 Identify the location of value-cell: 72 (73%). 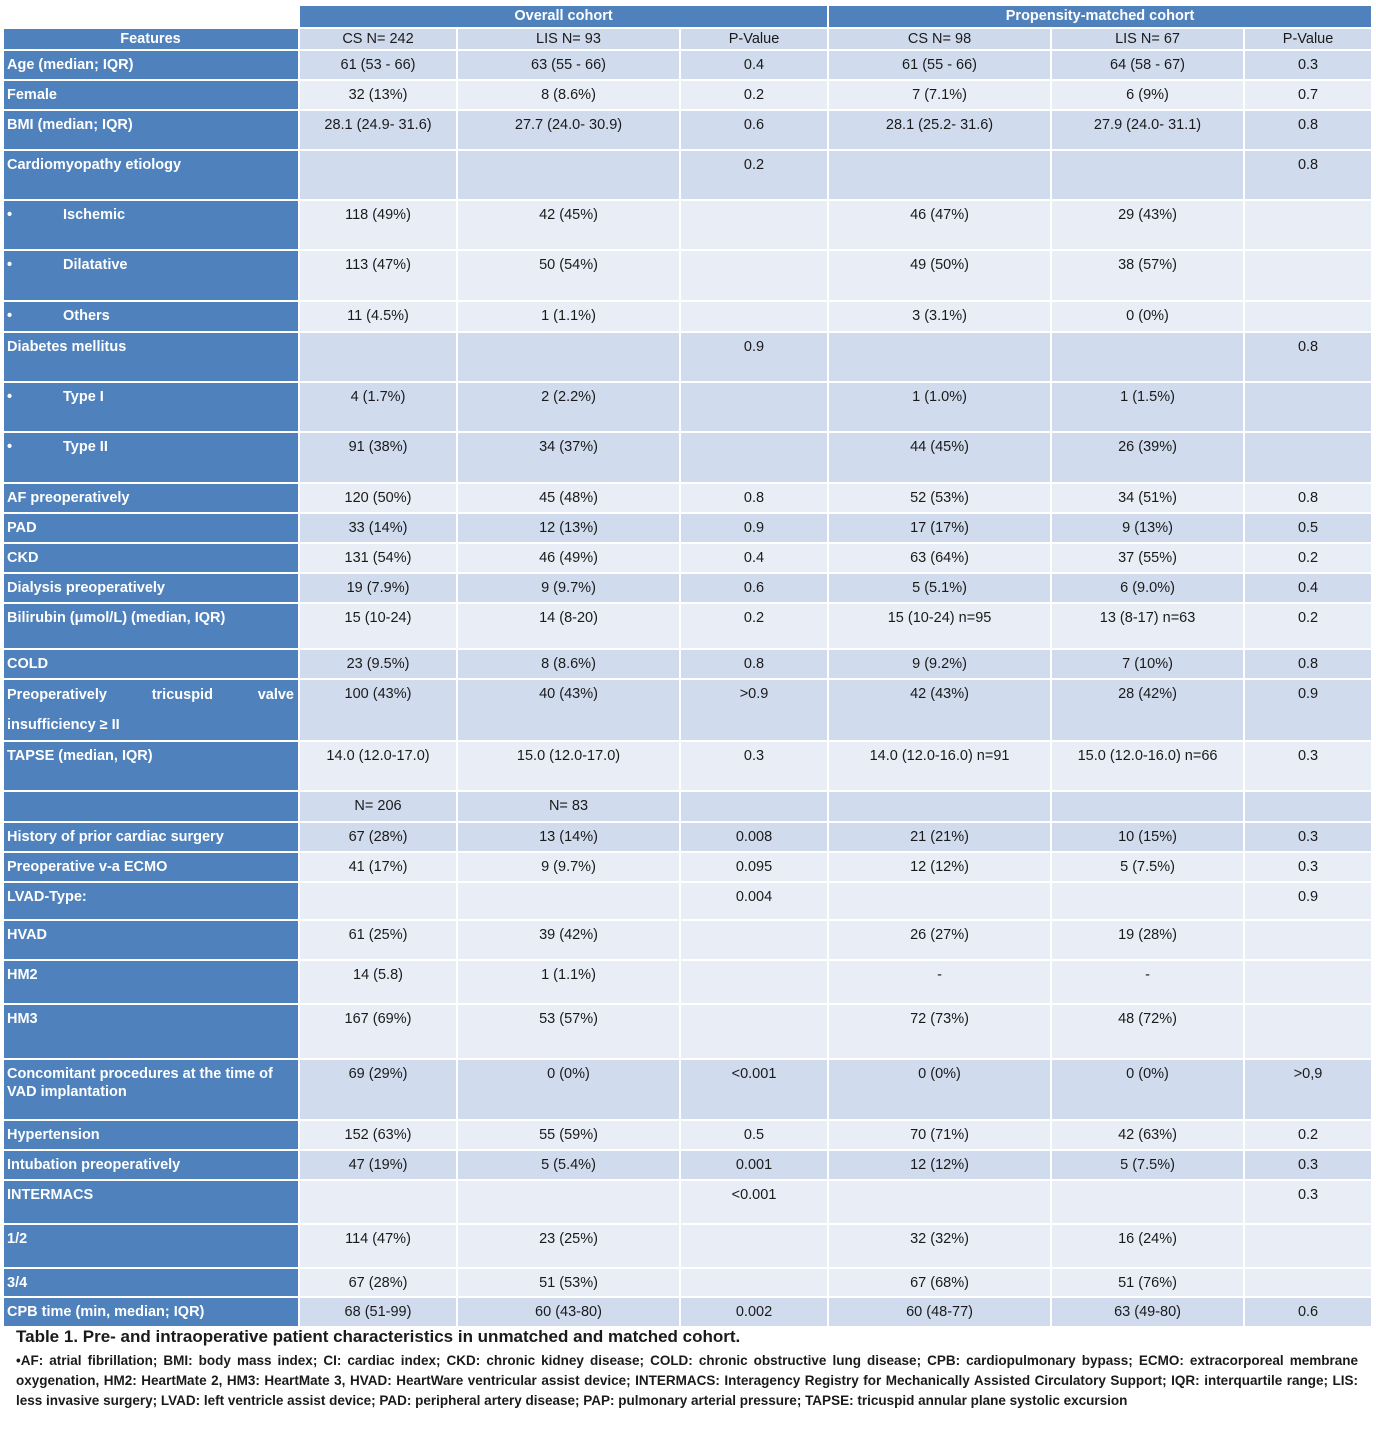
(940, 1031).